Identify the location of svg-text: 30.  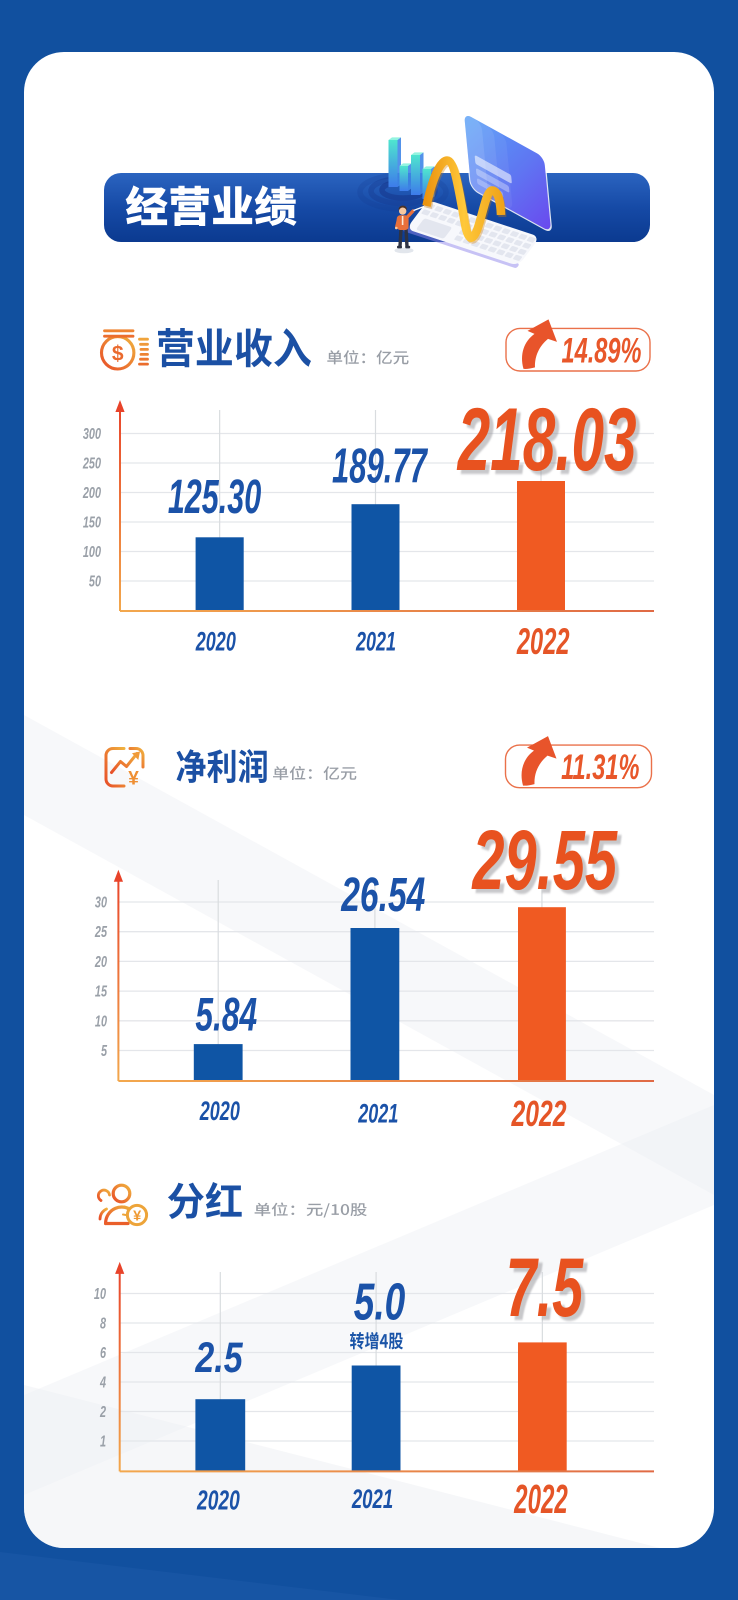
(101, 902).